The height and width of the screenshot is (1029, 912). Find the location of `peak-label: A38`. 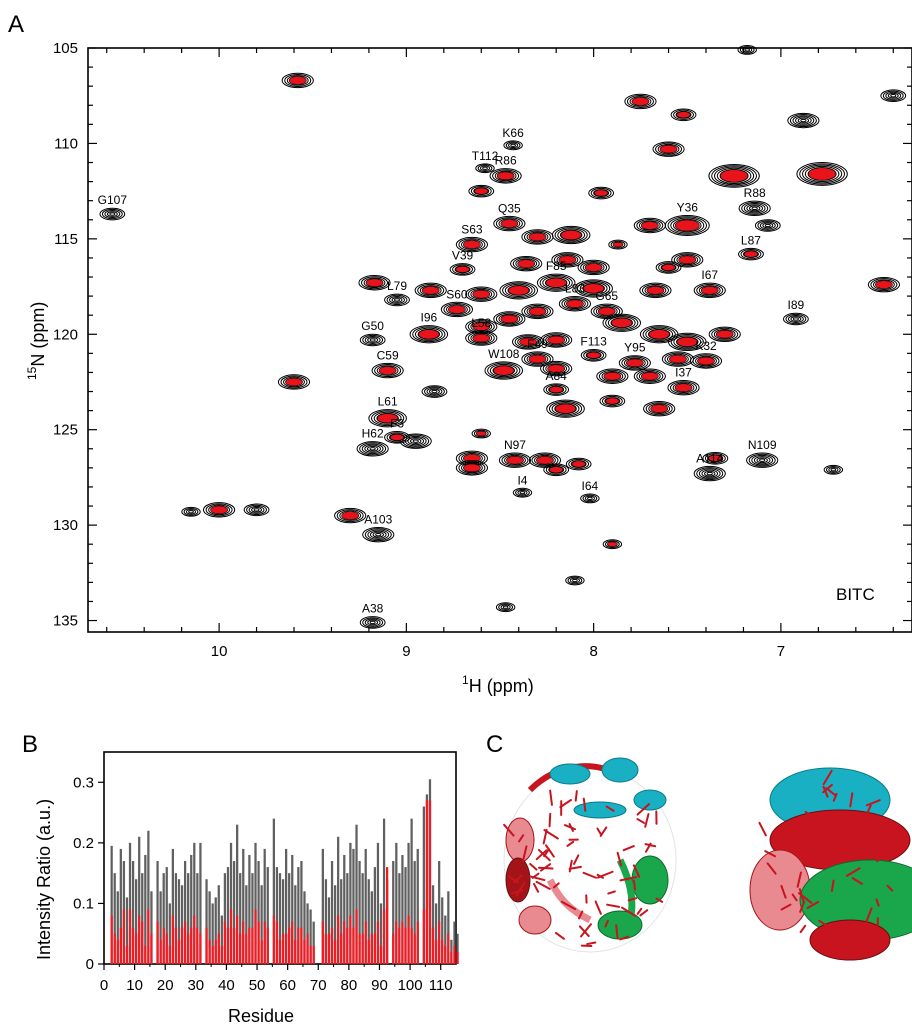

peak-label: A38 is located at coordinates (373, 609).